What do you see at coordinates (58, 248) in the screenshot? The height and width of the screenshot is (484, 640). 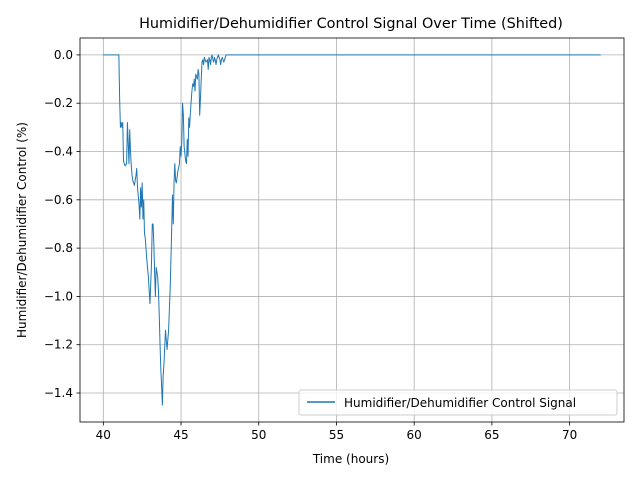 I see `y-tick-label: −0.8` at bounding box center [58, 248].